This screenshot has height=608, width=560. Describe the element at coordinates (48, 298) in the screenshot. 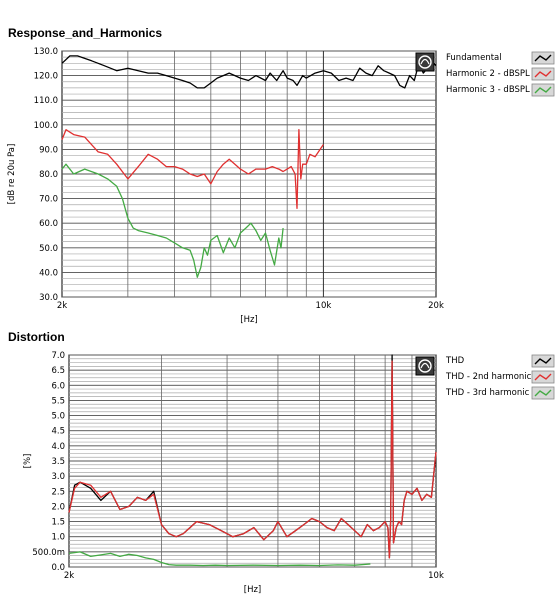

I see `y-tick-label: 30.0` at that location.